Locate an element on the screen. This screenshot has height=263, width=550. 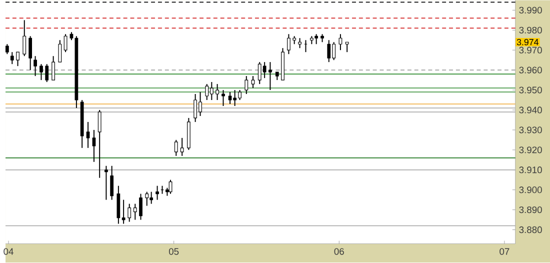
y-tick-label: 3.930 is located at coordinates (530, 130).